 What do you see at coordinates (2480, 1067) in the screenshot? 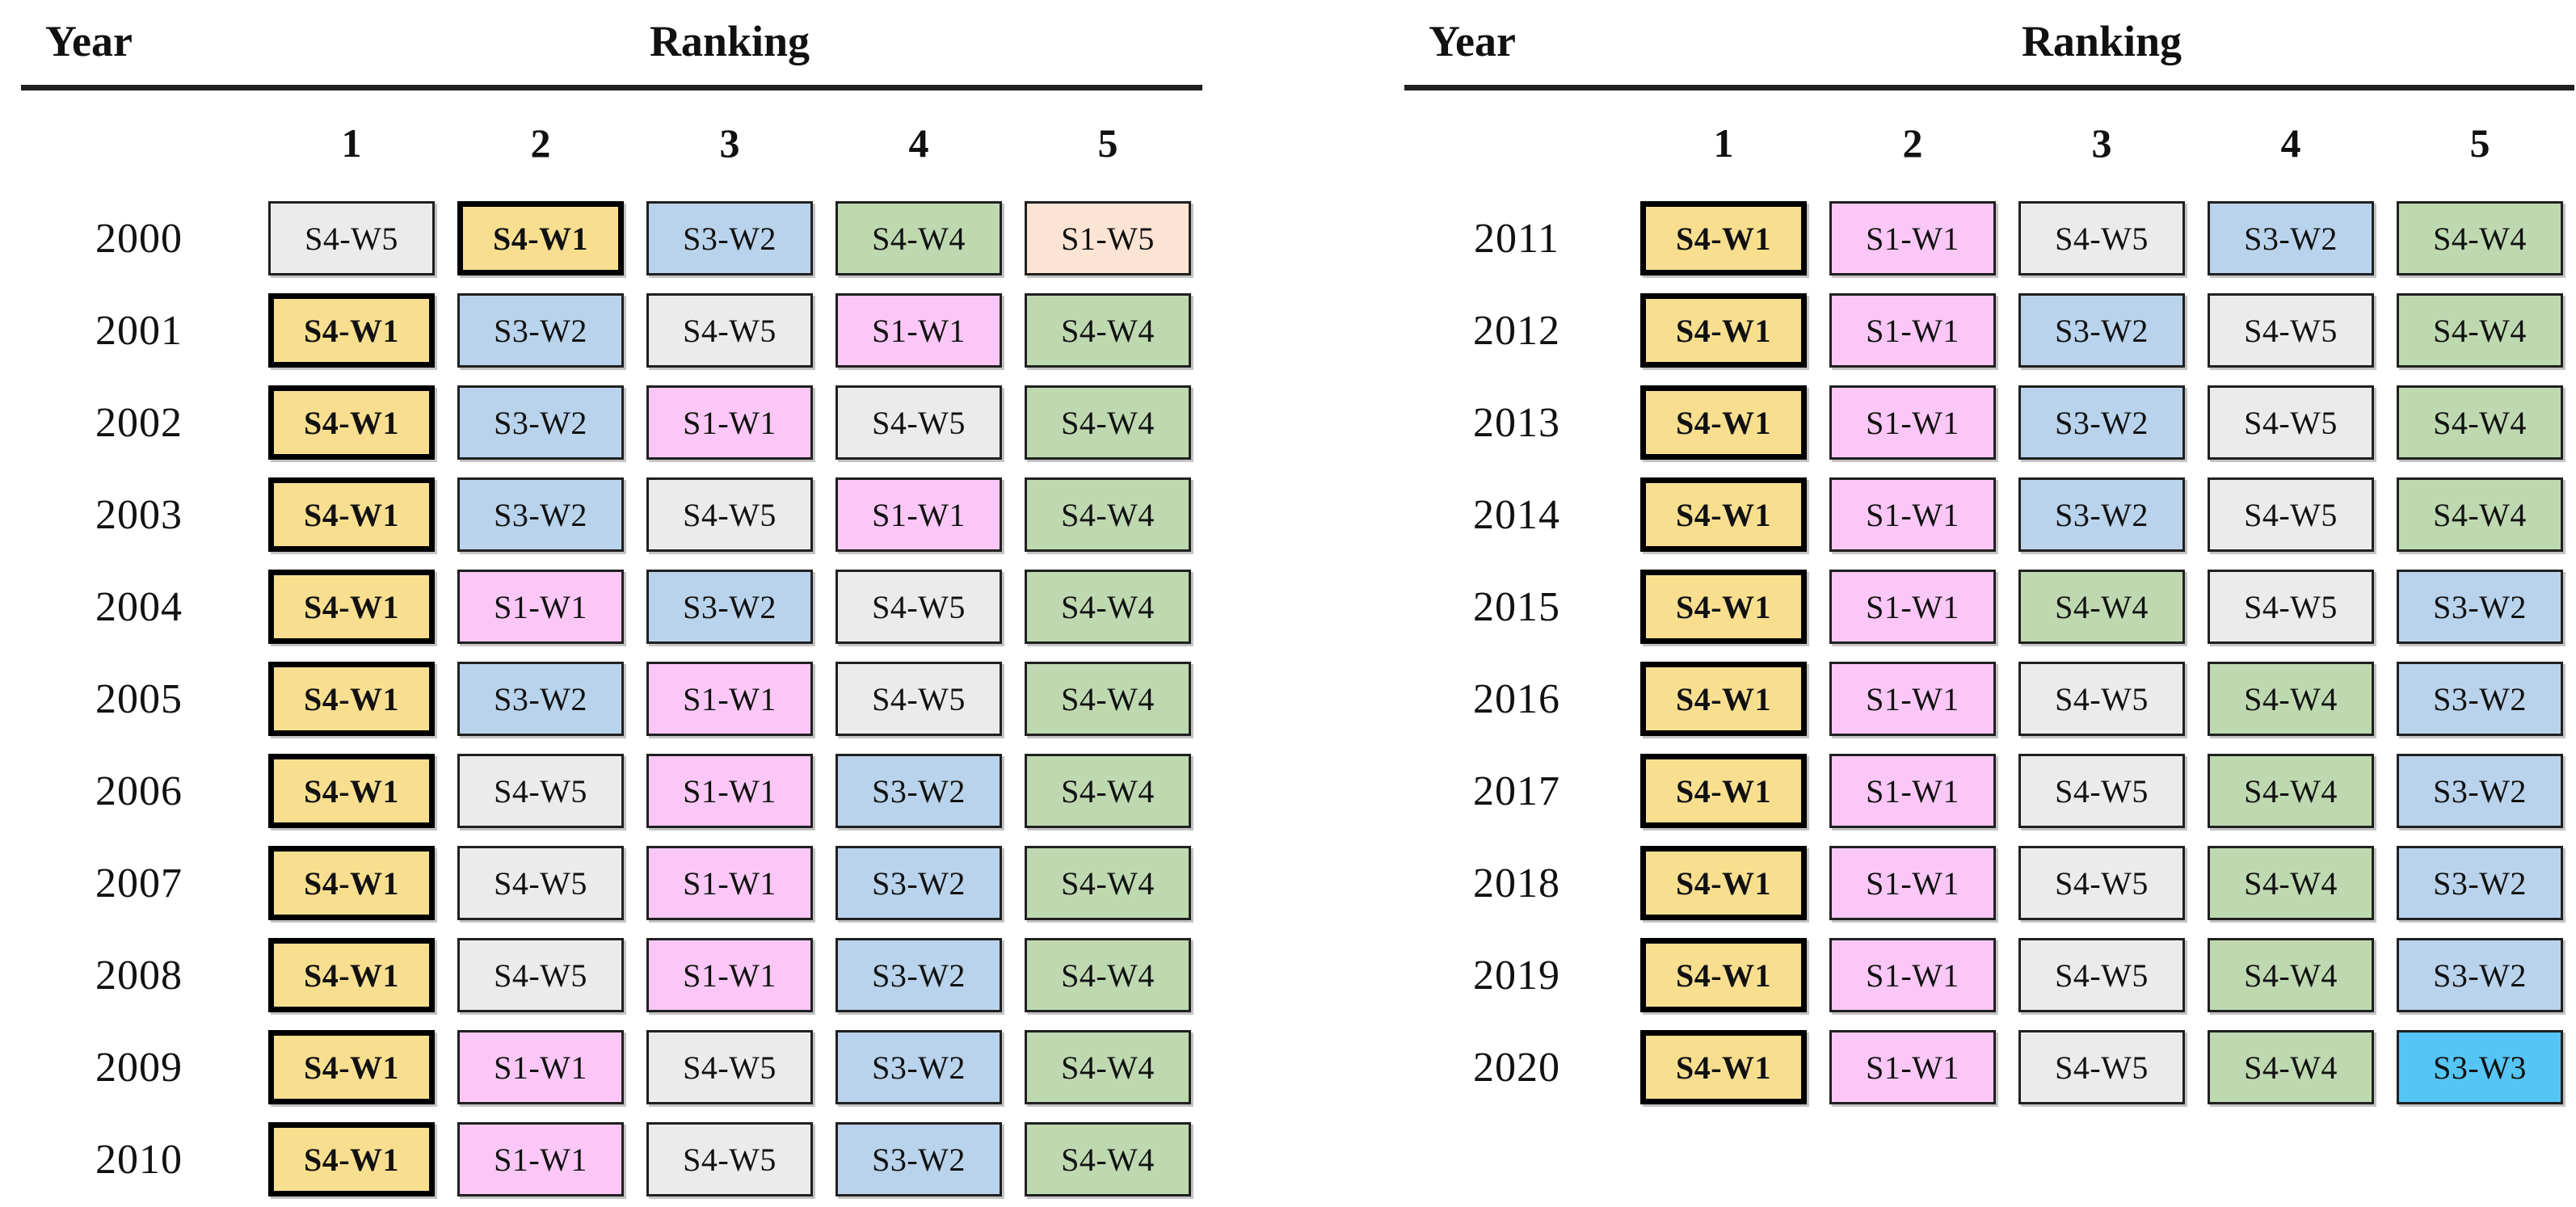
I see `rank-cell: S3-W3` at bounding box center [2480, 1067].